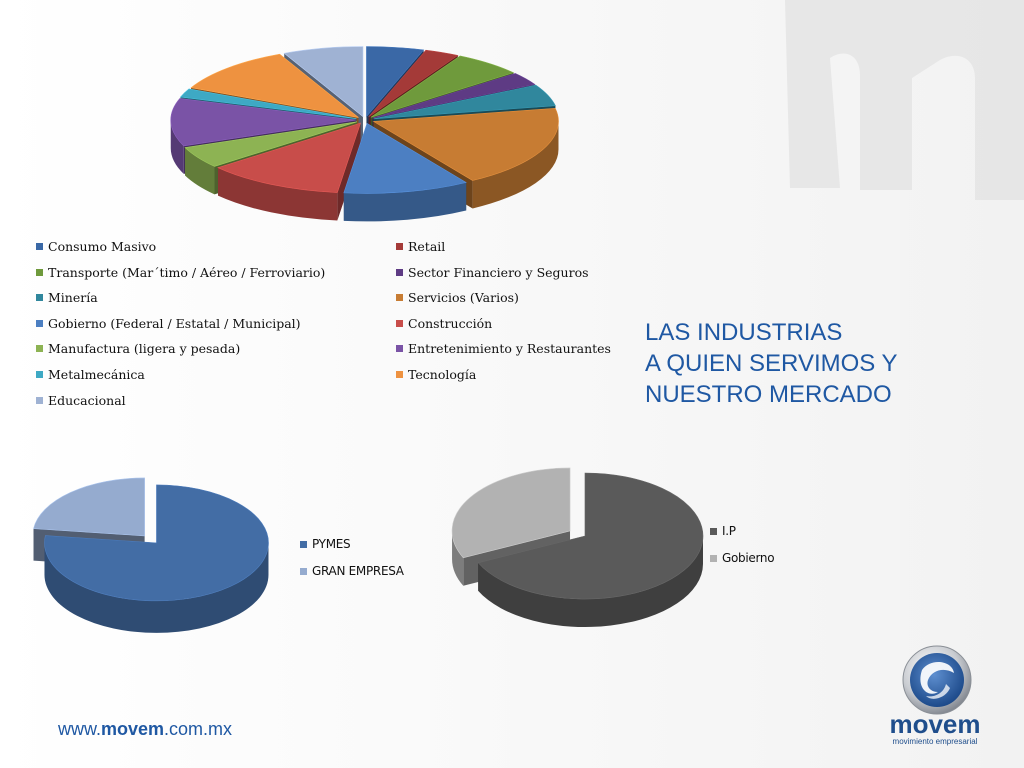  I want to click on website-prefix: www., so click(80, 729).